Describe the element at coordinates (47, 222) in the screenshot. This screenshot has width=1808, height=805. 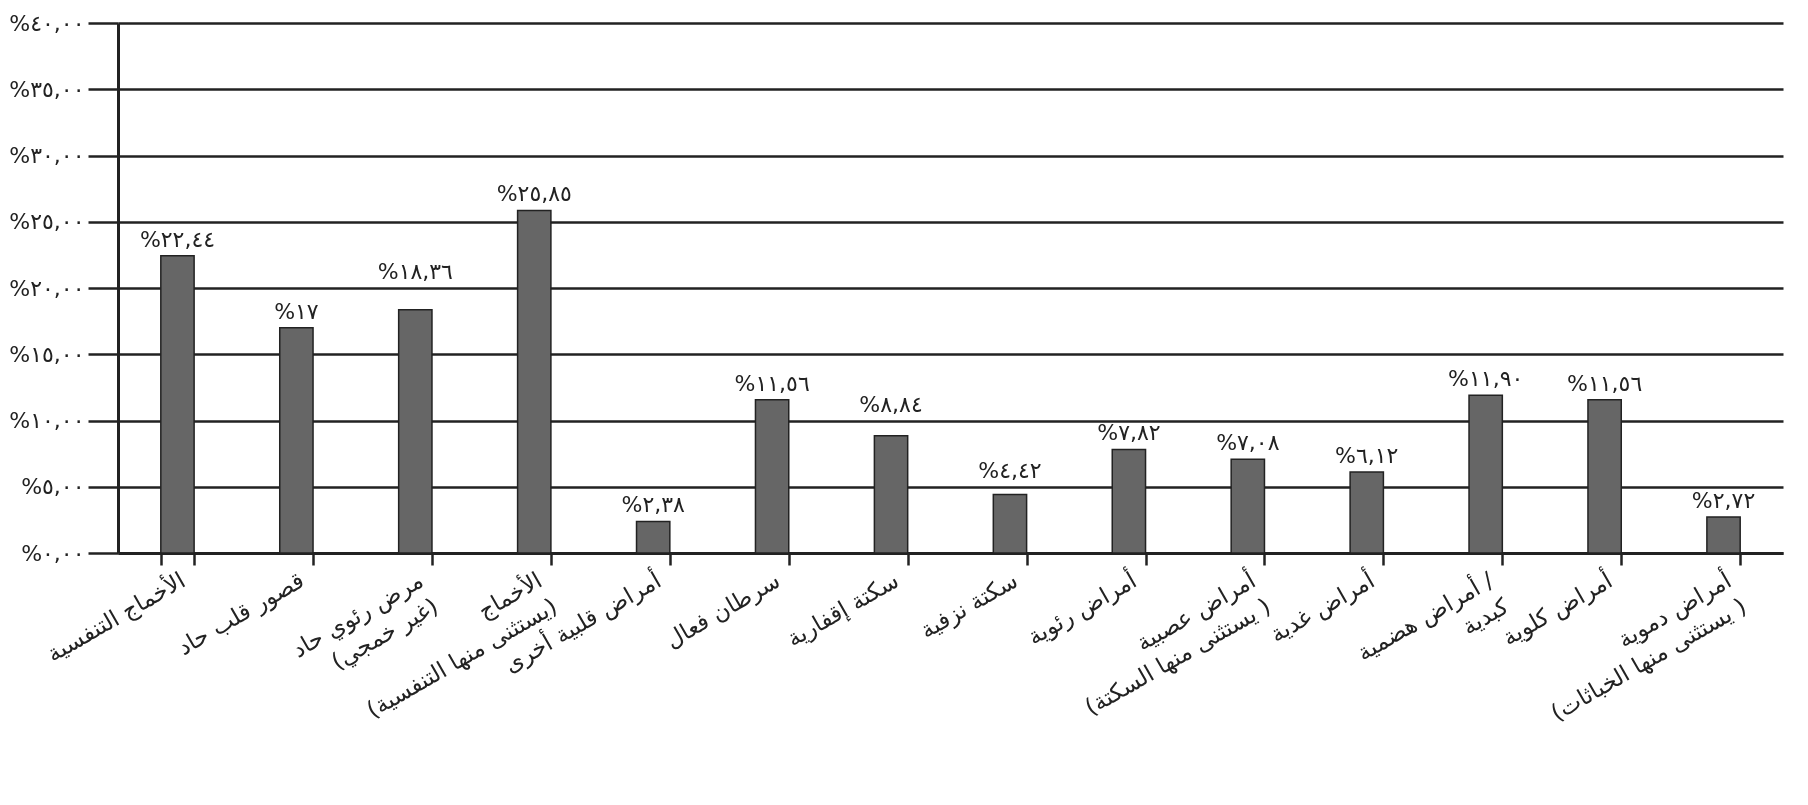
I see `y-tick-label: %٢٥,٠٠` at that location.